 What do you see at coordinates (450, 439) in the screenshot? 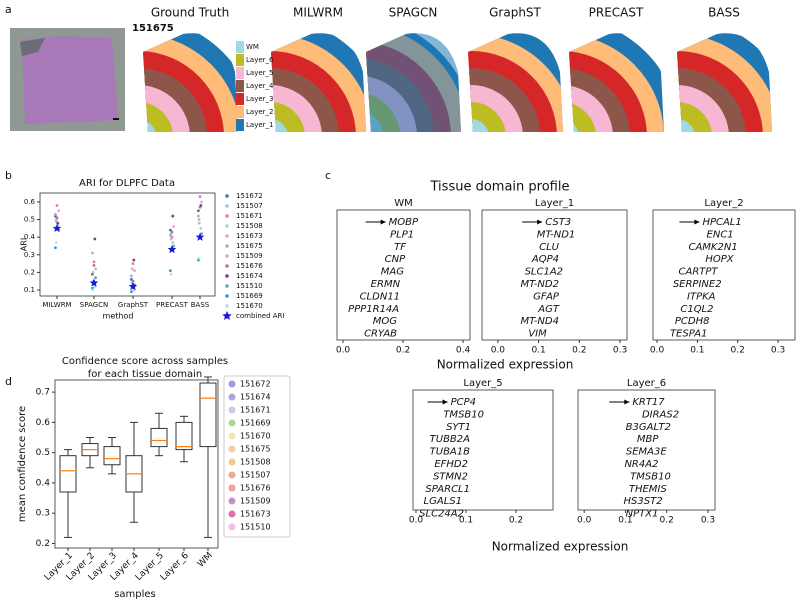
I see `gene-label: TUBB2A` at bounding box center [450, 439].